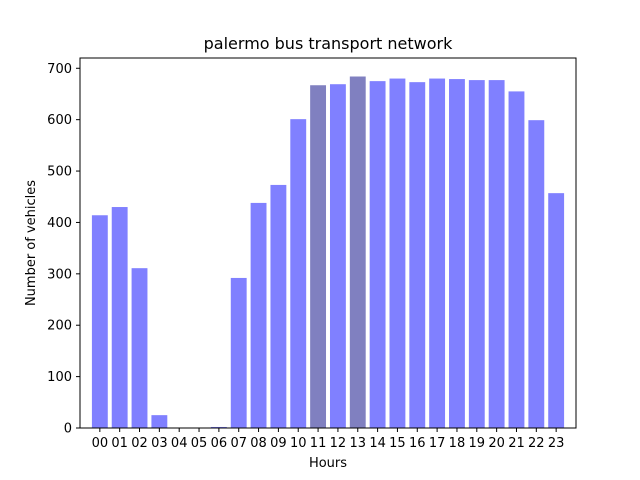 The height and width of the screenshot is (480, 640). What do you see at coordinates (100, 443) in the screenshot?
I see `x-tick-label: 00` at bounding box center [100, 443].